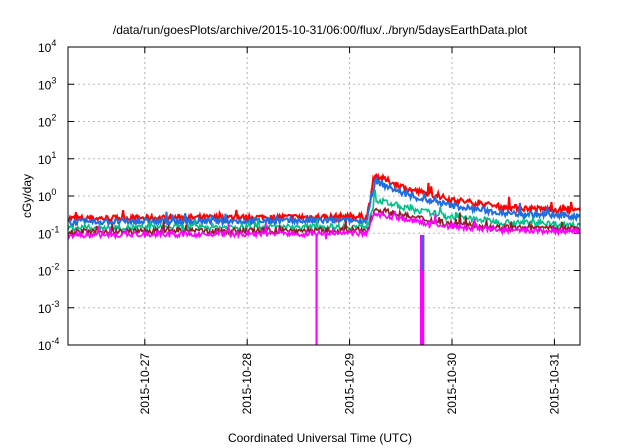 Image resolution: width=640 pixels, height=448 pixels. I want to click on y-tick-label: 10⁻³, so click(48, 307).